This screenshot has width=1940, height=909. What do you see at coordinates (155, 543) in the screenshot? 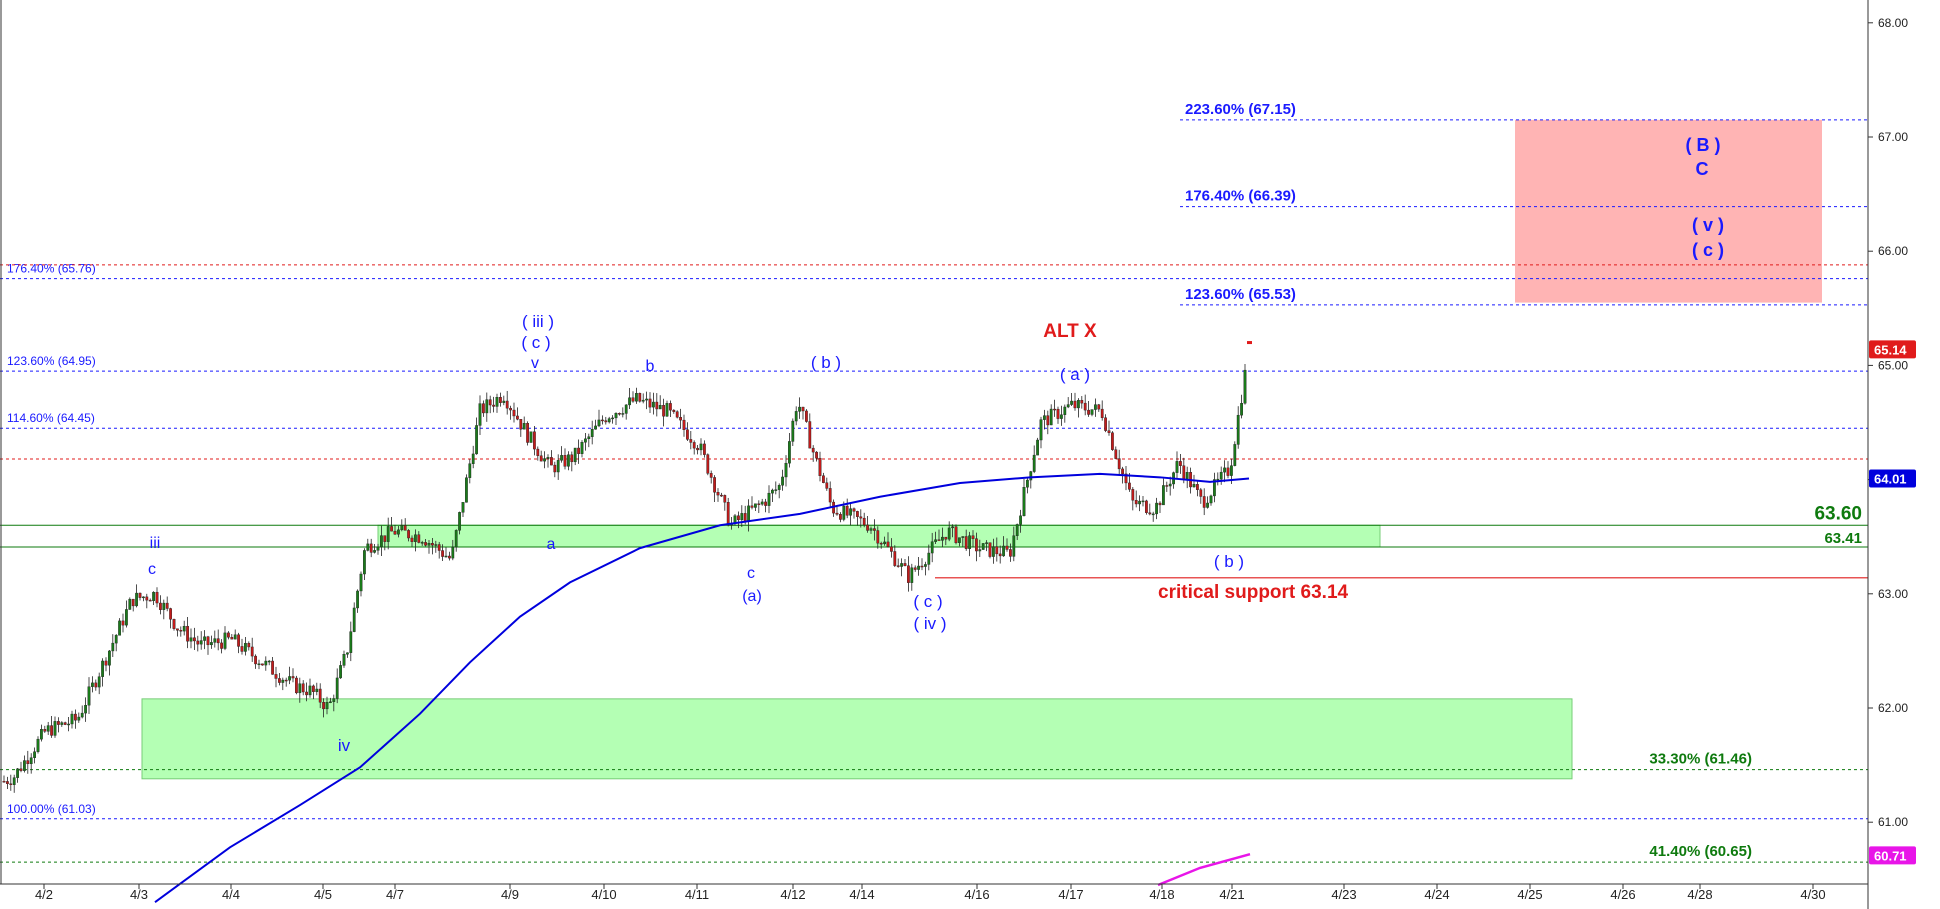
I see `wave-label: iii` at bounding box center [155, 543].